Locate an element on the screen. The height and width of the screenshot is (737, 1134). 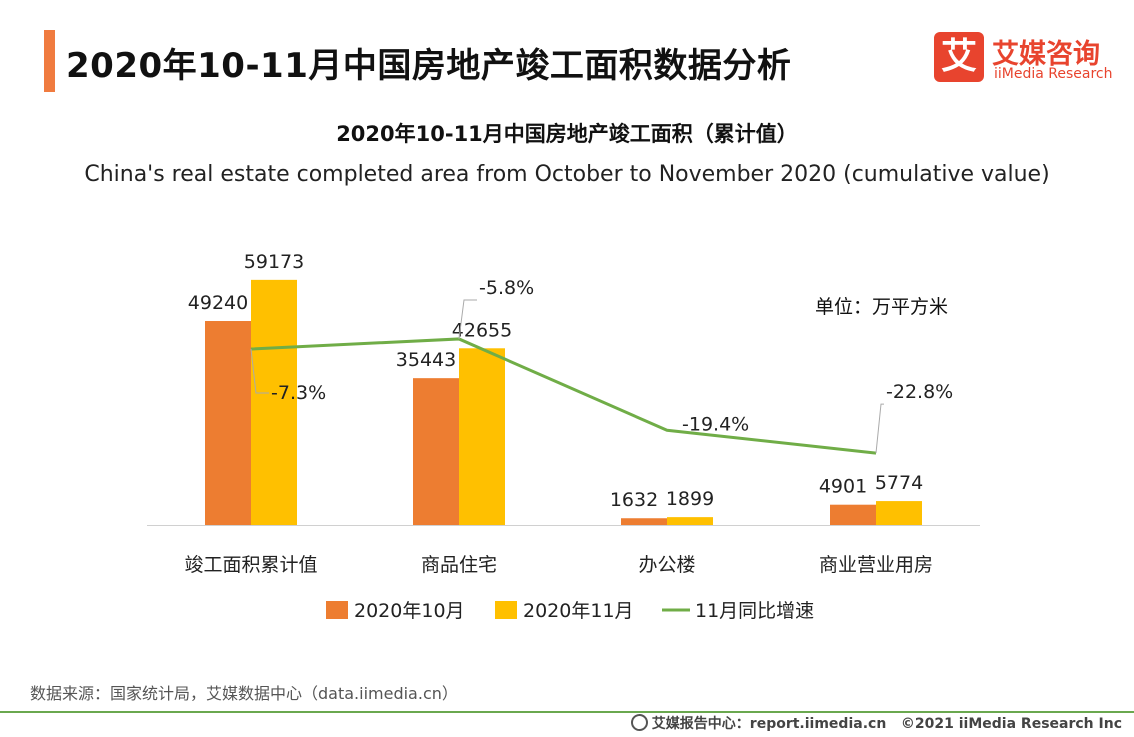
growth-label-1: -5.8% is located at coordinates (506, 288).